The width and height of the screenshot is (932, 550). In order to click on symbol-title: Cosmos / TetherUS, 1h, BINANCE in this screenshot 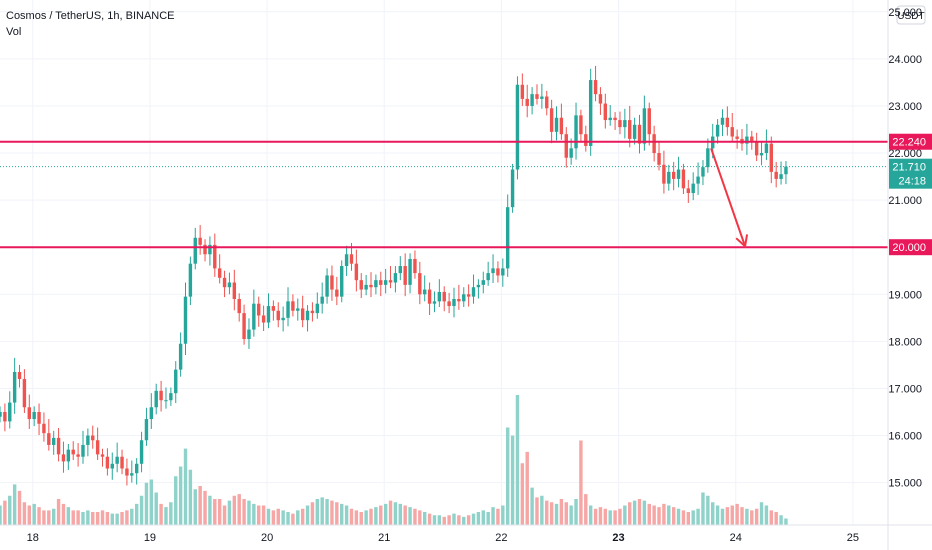, I will do `click(90, 16)`.